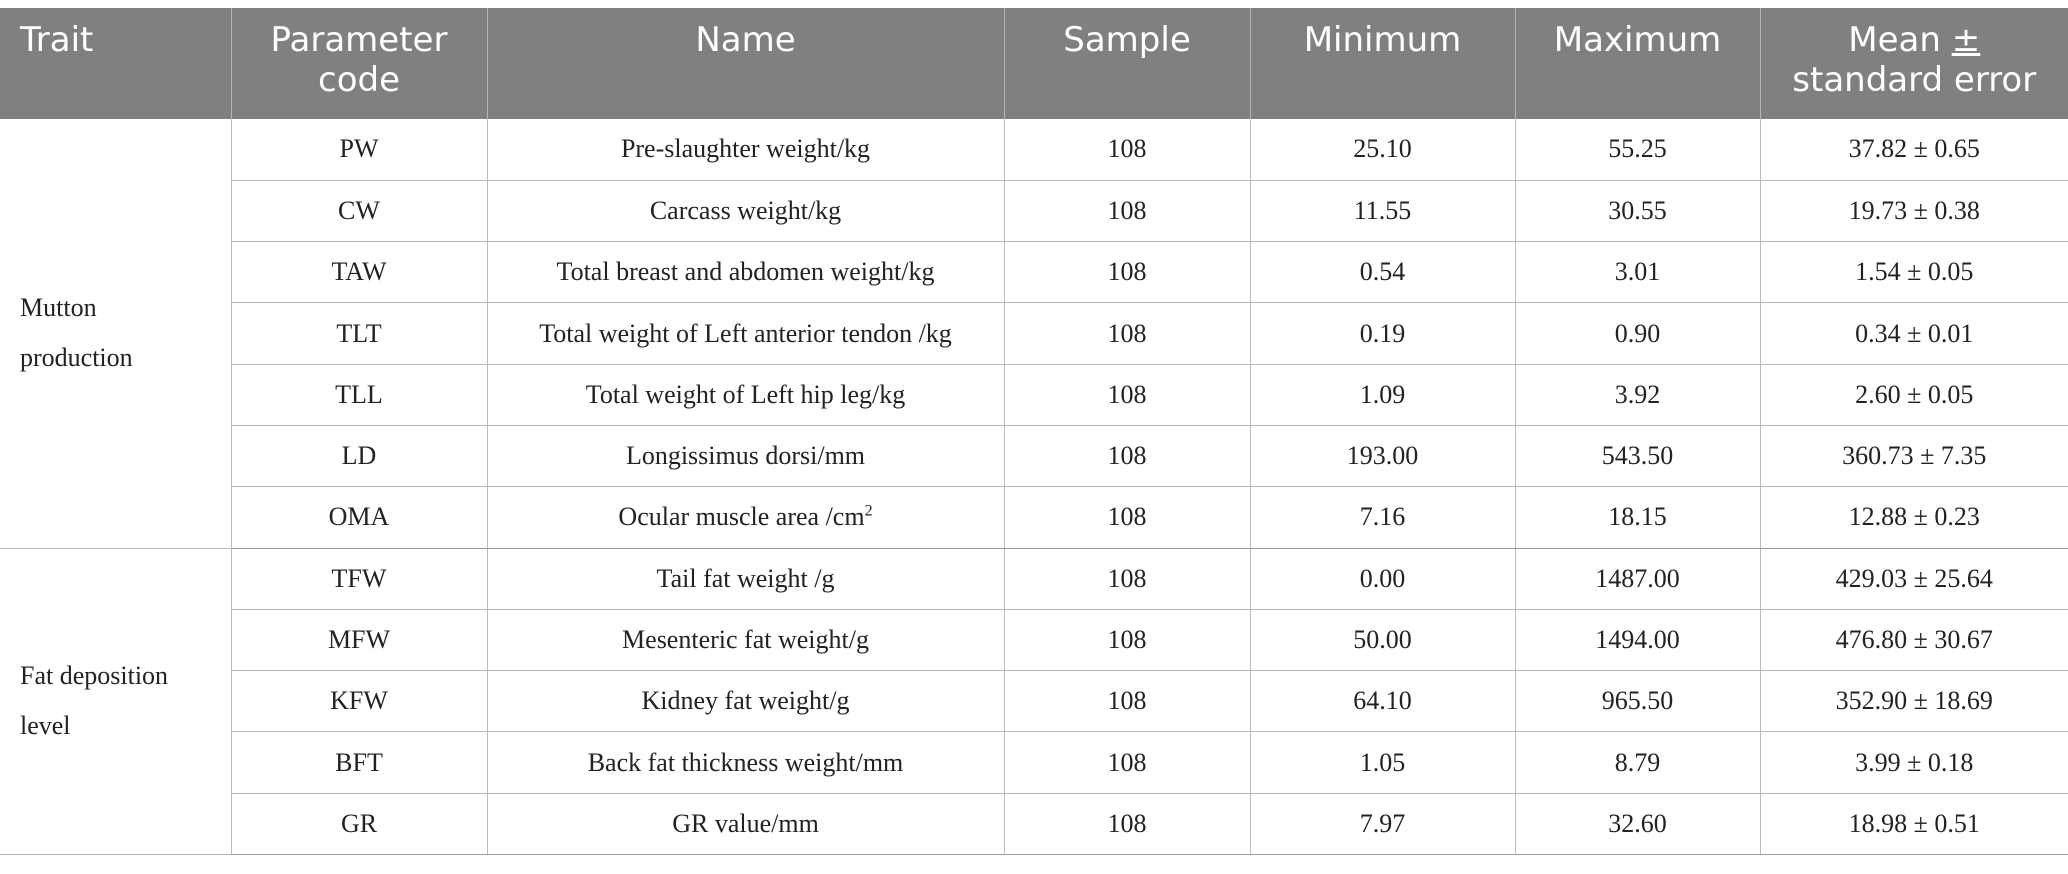 This screenshot has height=874, width=2068. What do you see at coordinates (1637, 762) in the screenshot?
I see `maximum-cell: 8.79` at bounding box center [1637, 762].